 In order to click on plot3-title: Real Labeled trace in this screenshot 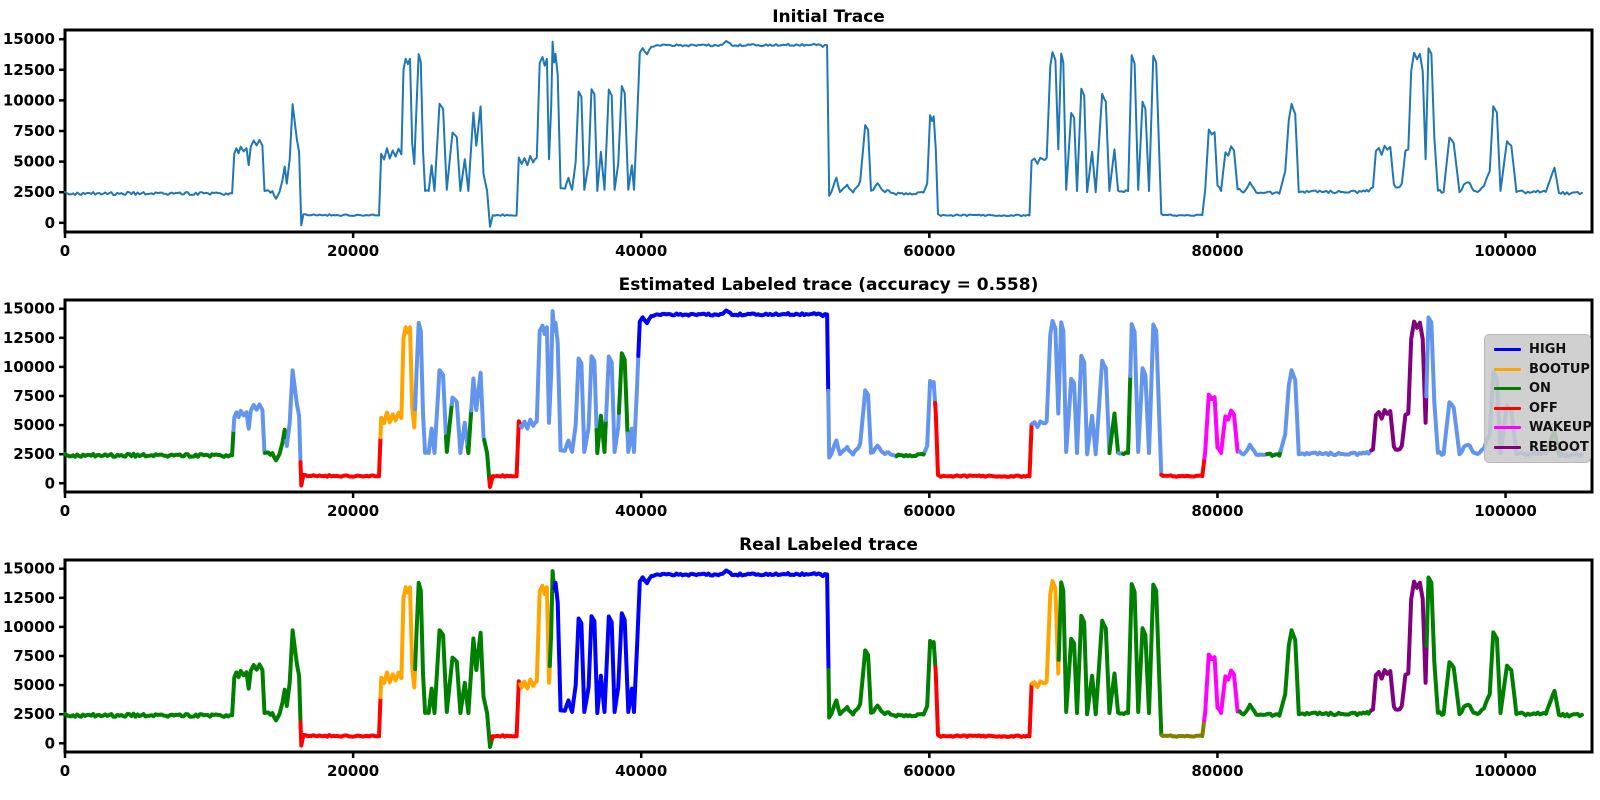, I will do `click(828, 545)`.